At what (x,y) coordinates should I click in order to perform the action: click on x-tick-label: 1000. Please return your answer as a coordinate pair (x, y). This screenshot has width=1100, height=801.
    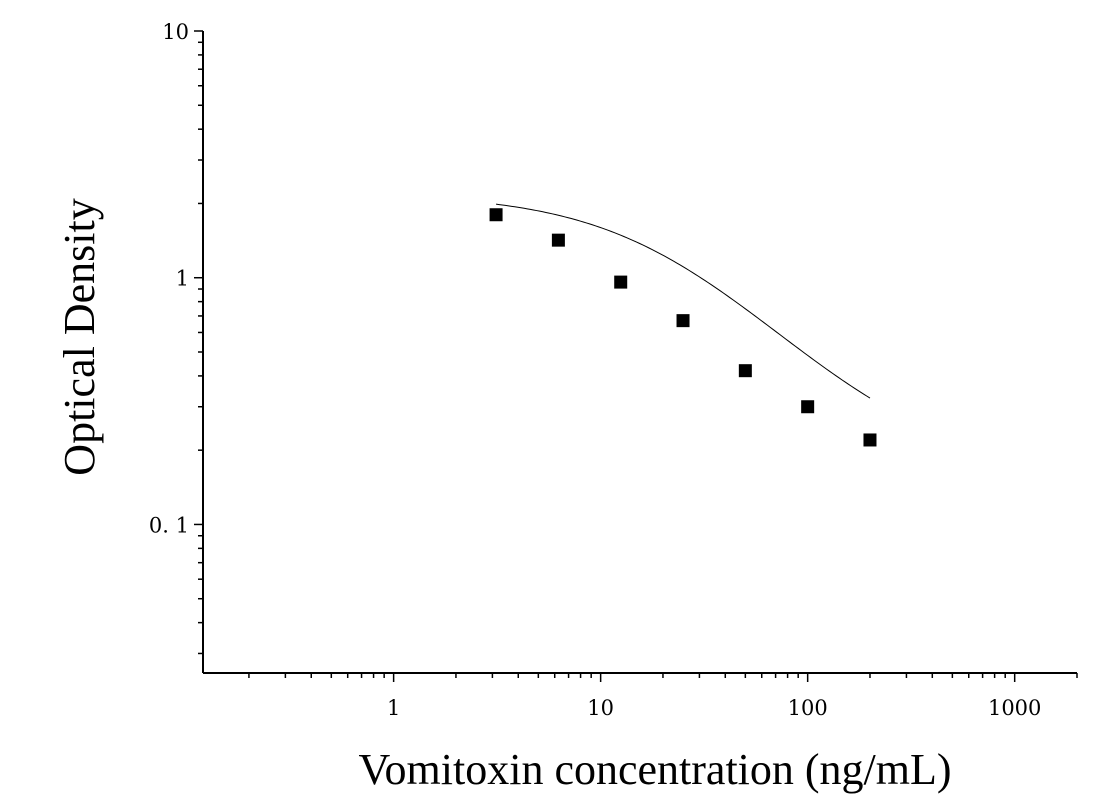
    Looking at the image, I should click on (1014, 708).